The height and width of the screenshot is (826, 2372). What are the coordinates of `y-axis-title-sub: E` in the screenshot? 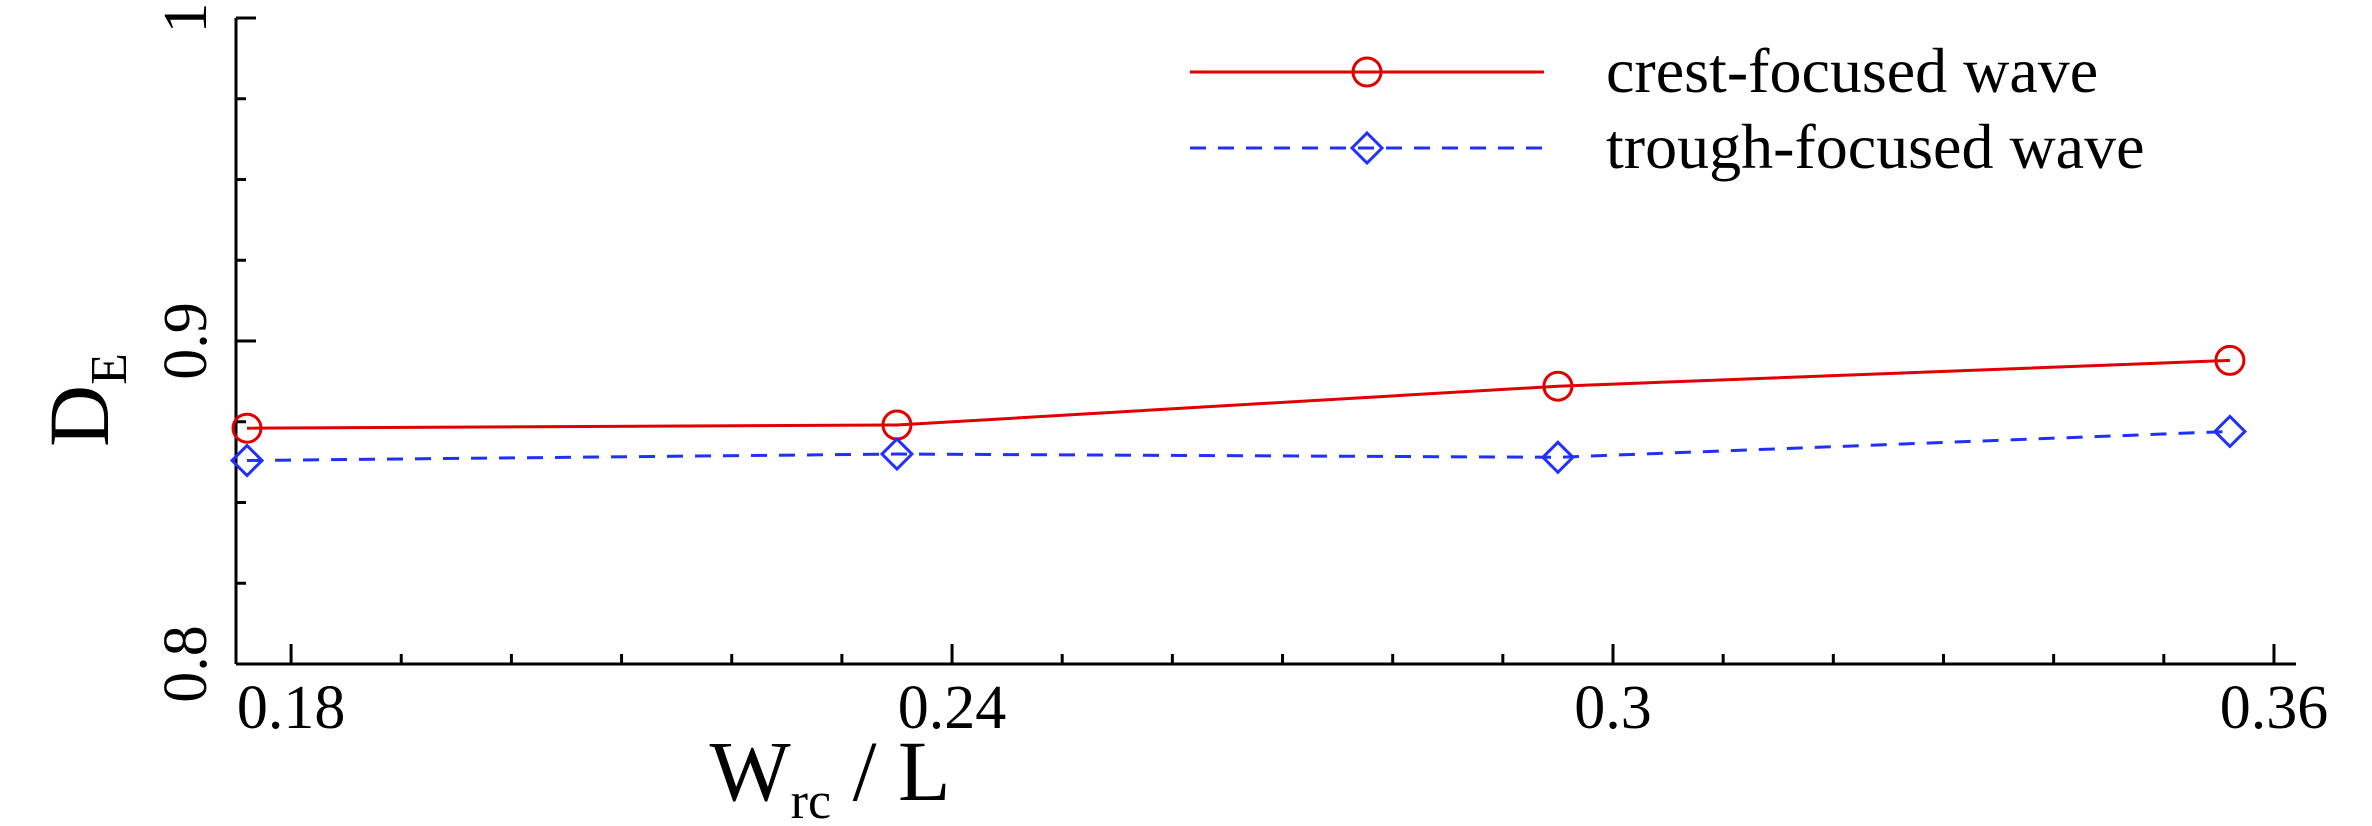 It's located at (109, 369).